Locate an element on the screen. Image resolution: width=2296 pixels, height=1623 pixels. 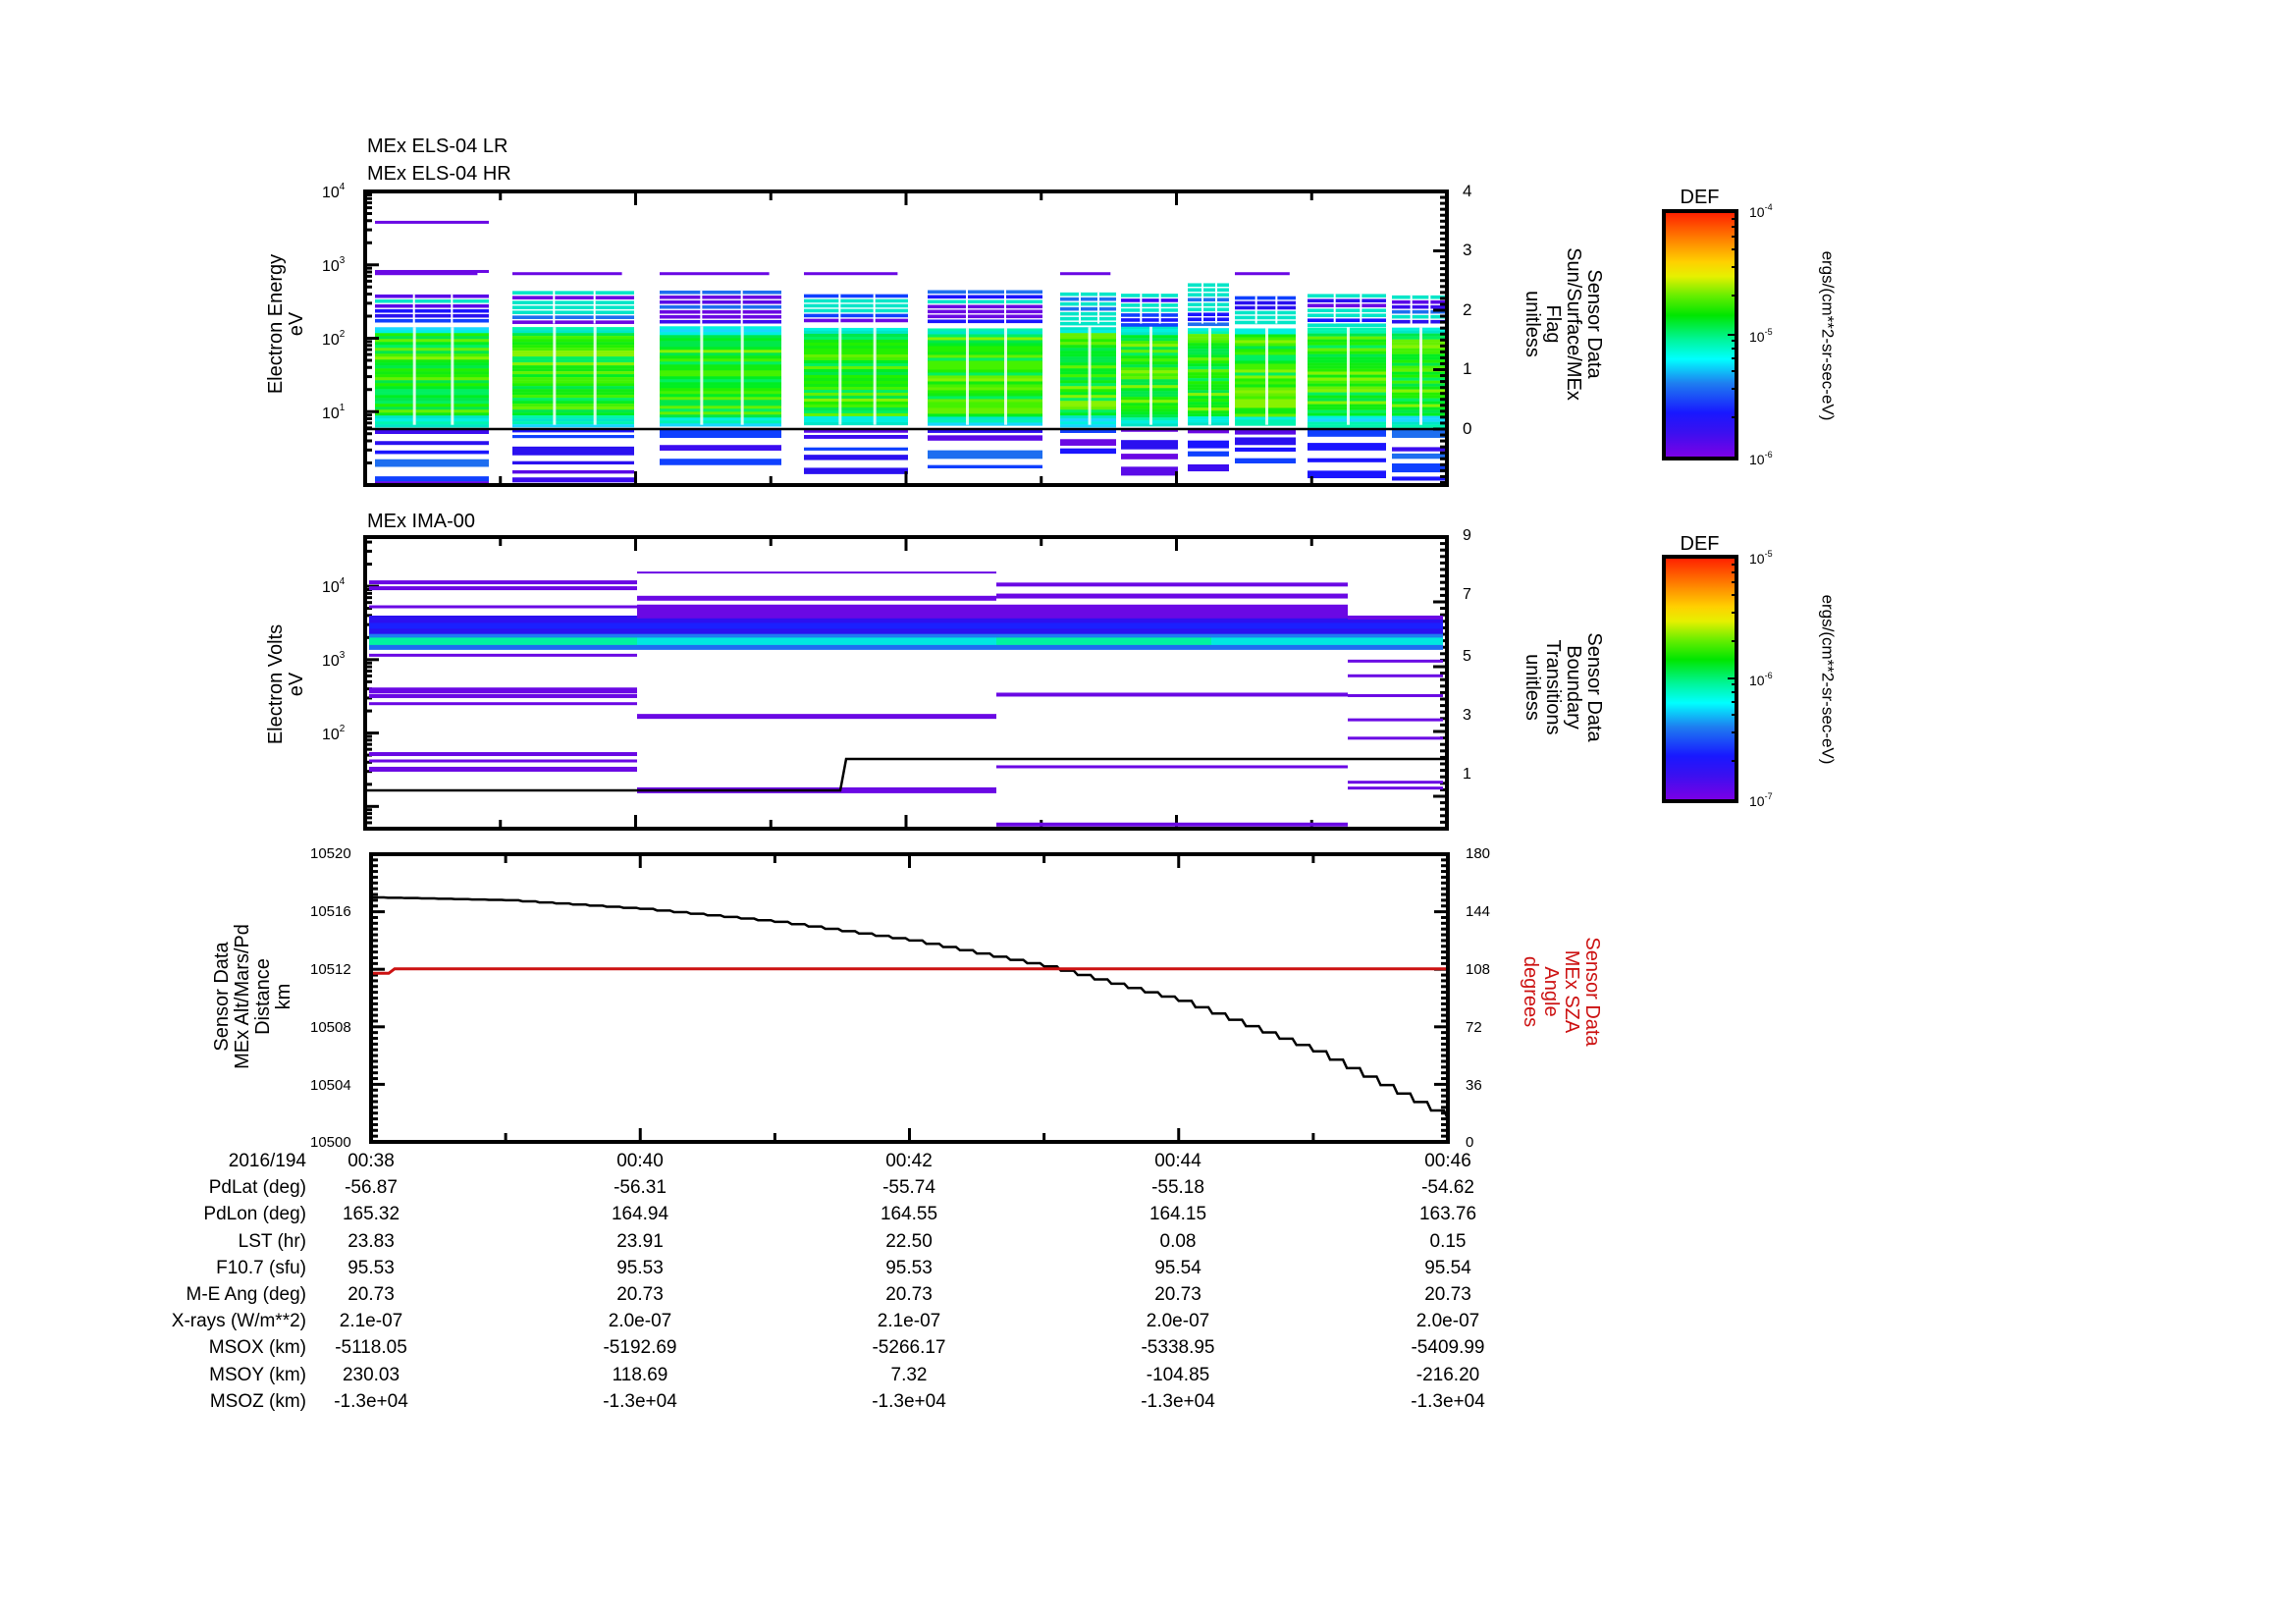
ima-ytick-1e3: 10³ is located at coordinates (334, 660).